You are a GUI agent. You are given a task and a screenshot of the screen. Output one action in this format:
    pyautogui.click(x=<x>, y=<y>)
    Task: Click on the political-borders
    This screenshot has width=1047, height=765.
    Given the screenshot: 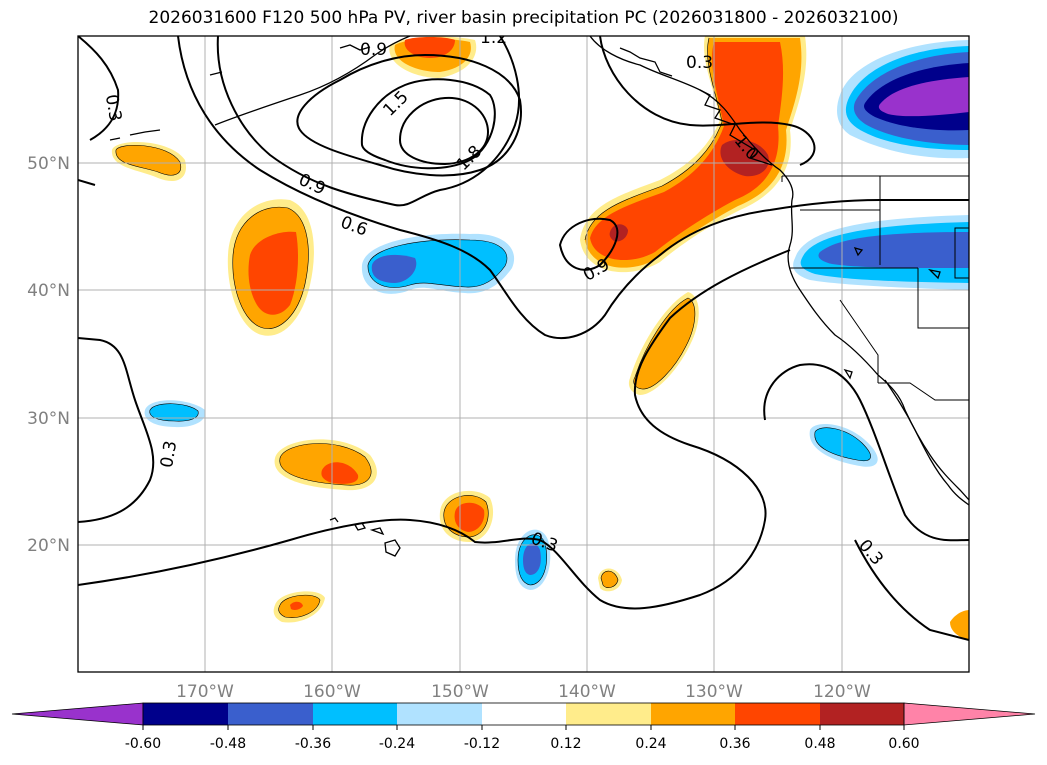 What is the action you would take?
    pyautogui.click(x=875, y=288)
    